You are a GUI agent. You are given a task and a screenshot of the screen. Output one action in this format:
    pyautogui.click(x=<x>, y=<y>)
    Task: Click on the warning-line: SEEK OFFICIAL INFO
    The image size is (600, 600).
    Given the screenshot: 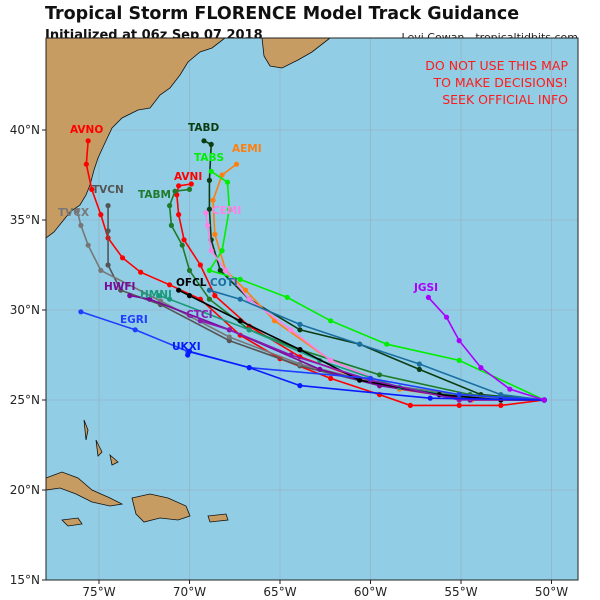 What is the action you would take?
    pyautogui.click(x=505, y=99)
    